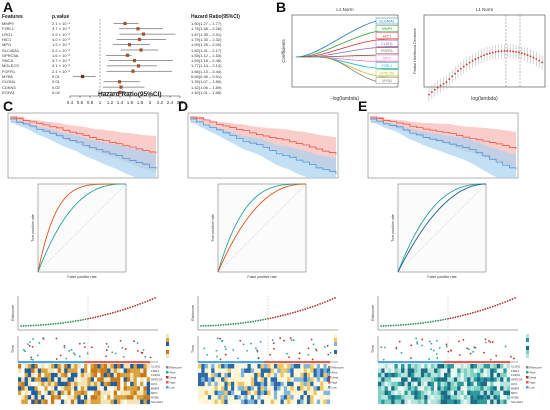 The image size is (550, 410). I want to click on lasso-gene-box, so click(387, 58).